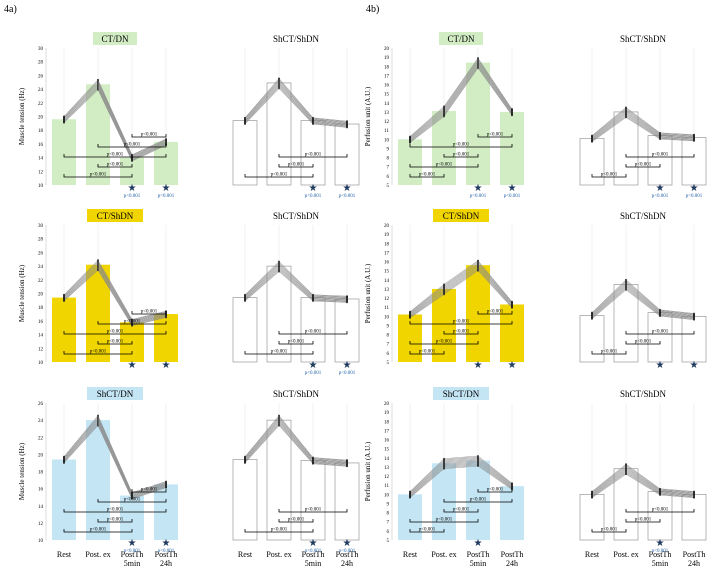 This screenshot has height=576, width=719. I want to click on y-tick-label: 30, so click(41, 49).